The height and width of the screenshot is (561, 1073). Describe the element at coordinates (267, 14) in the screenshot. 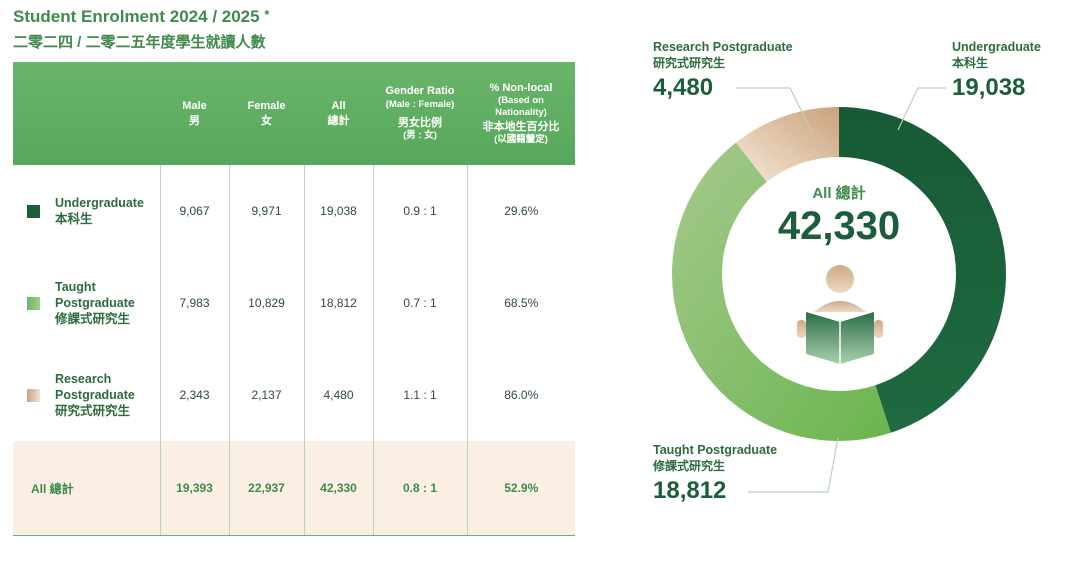

I see `title-asterisk: *` at that location.